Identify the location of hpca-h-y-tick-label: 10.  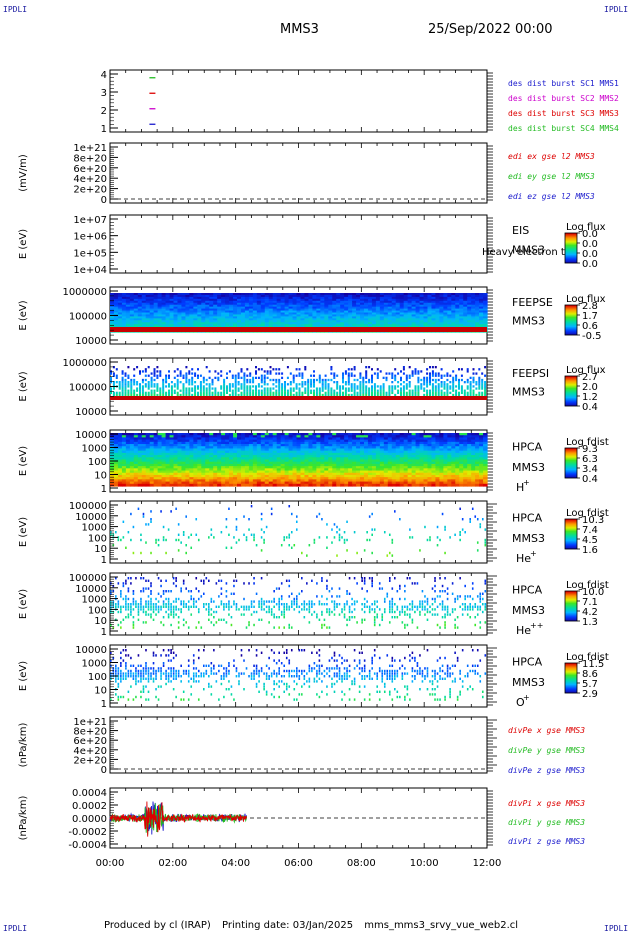
(100, 476).